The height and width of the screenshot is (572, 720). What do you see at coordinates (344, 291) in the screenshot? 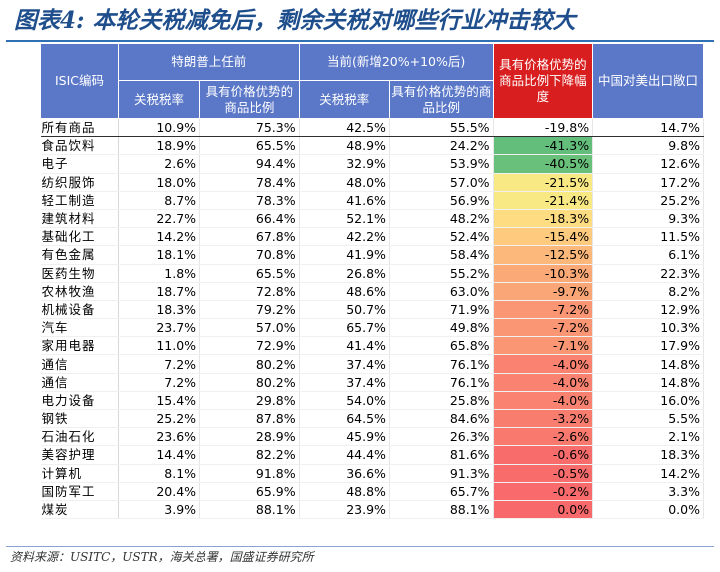
I see `cell-cur-rate: 48.6%` at bounding box center [344, 291].